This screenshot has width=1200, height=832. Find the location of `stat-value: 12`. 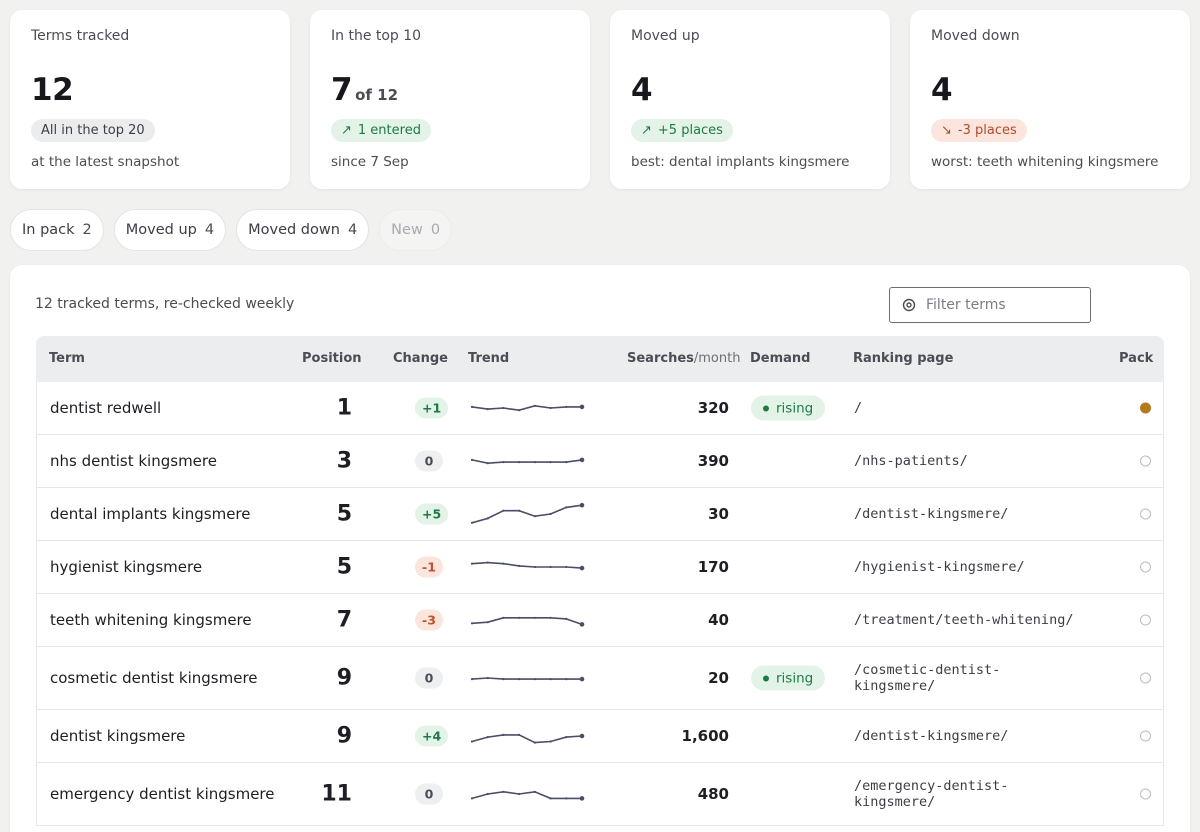

stat-value: 12 is located at coordinates (52, 90).